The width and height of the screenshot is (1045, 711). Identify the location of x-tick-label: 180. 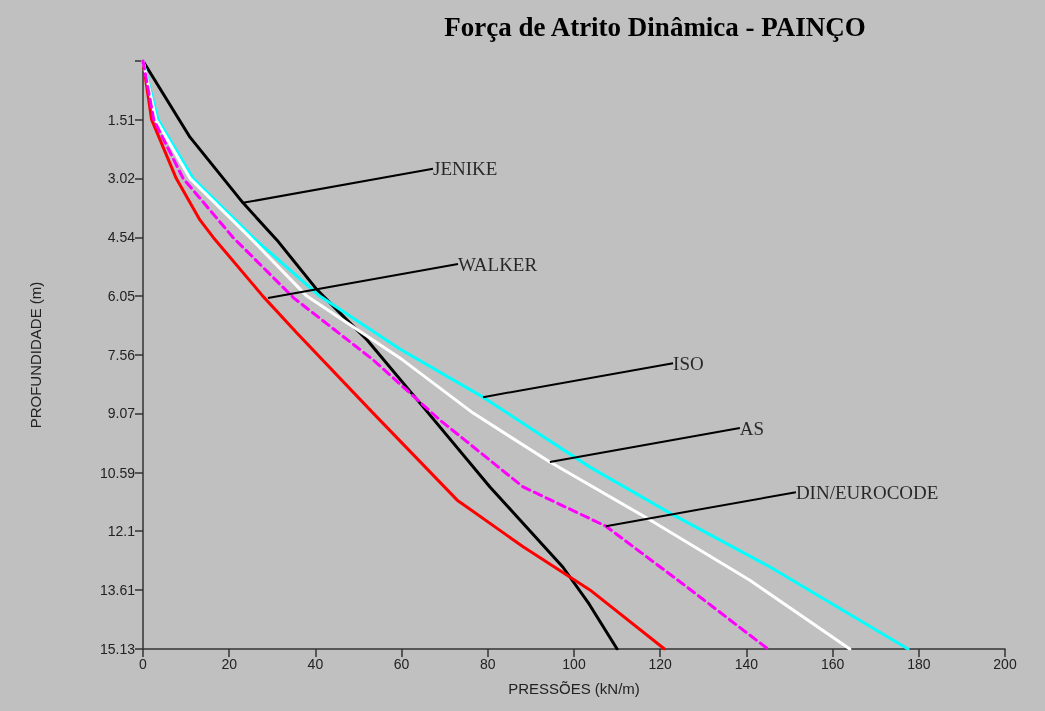
(919, 664).